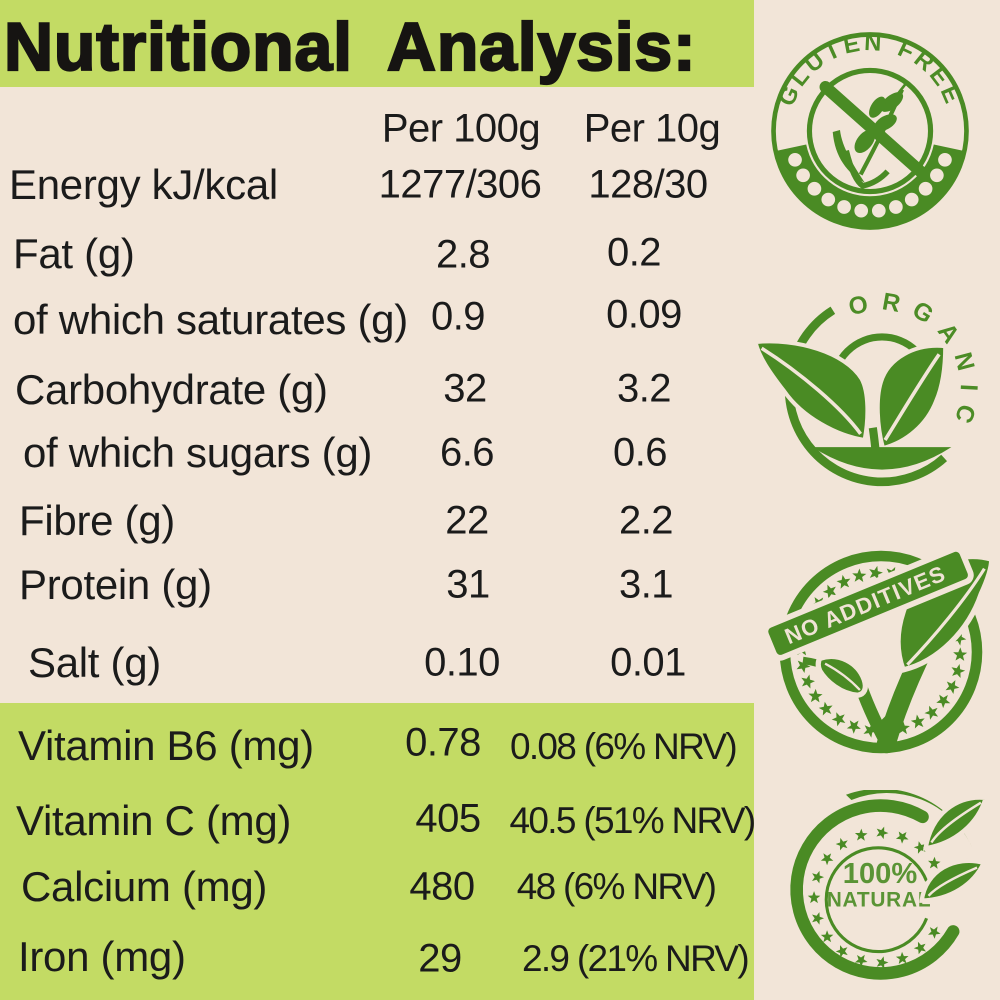 The height and width of the screenshot is (1000, 1000). I want to click on svg-text: NATURAL, so click(879, 899).